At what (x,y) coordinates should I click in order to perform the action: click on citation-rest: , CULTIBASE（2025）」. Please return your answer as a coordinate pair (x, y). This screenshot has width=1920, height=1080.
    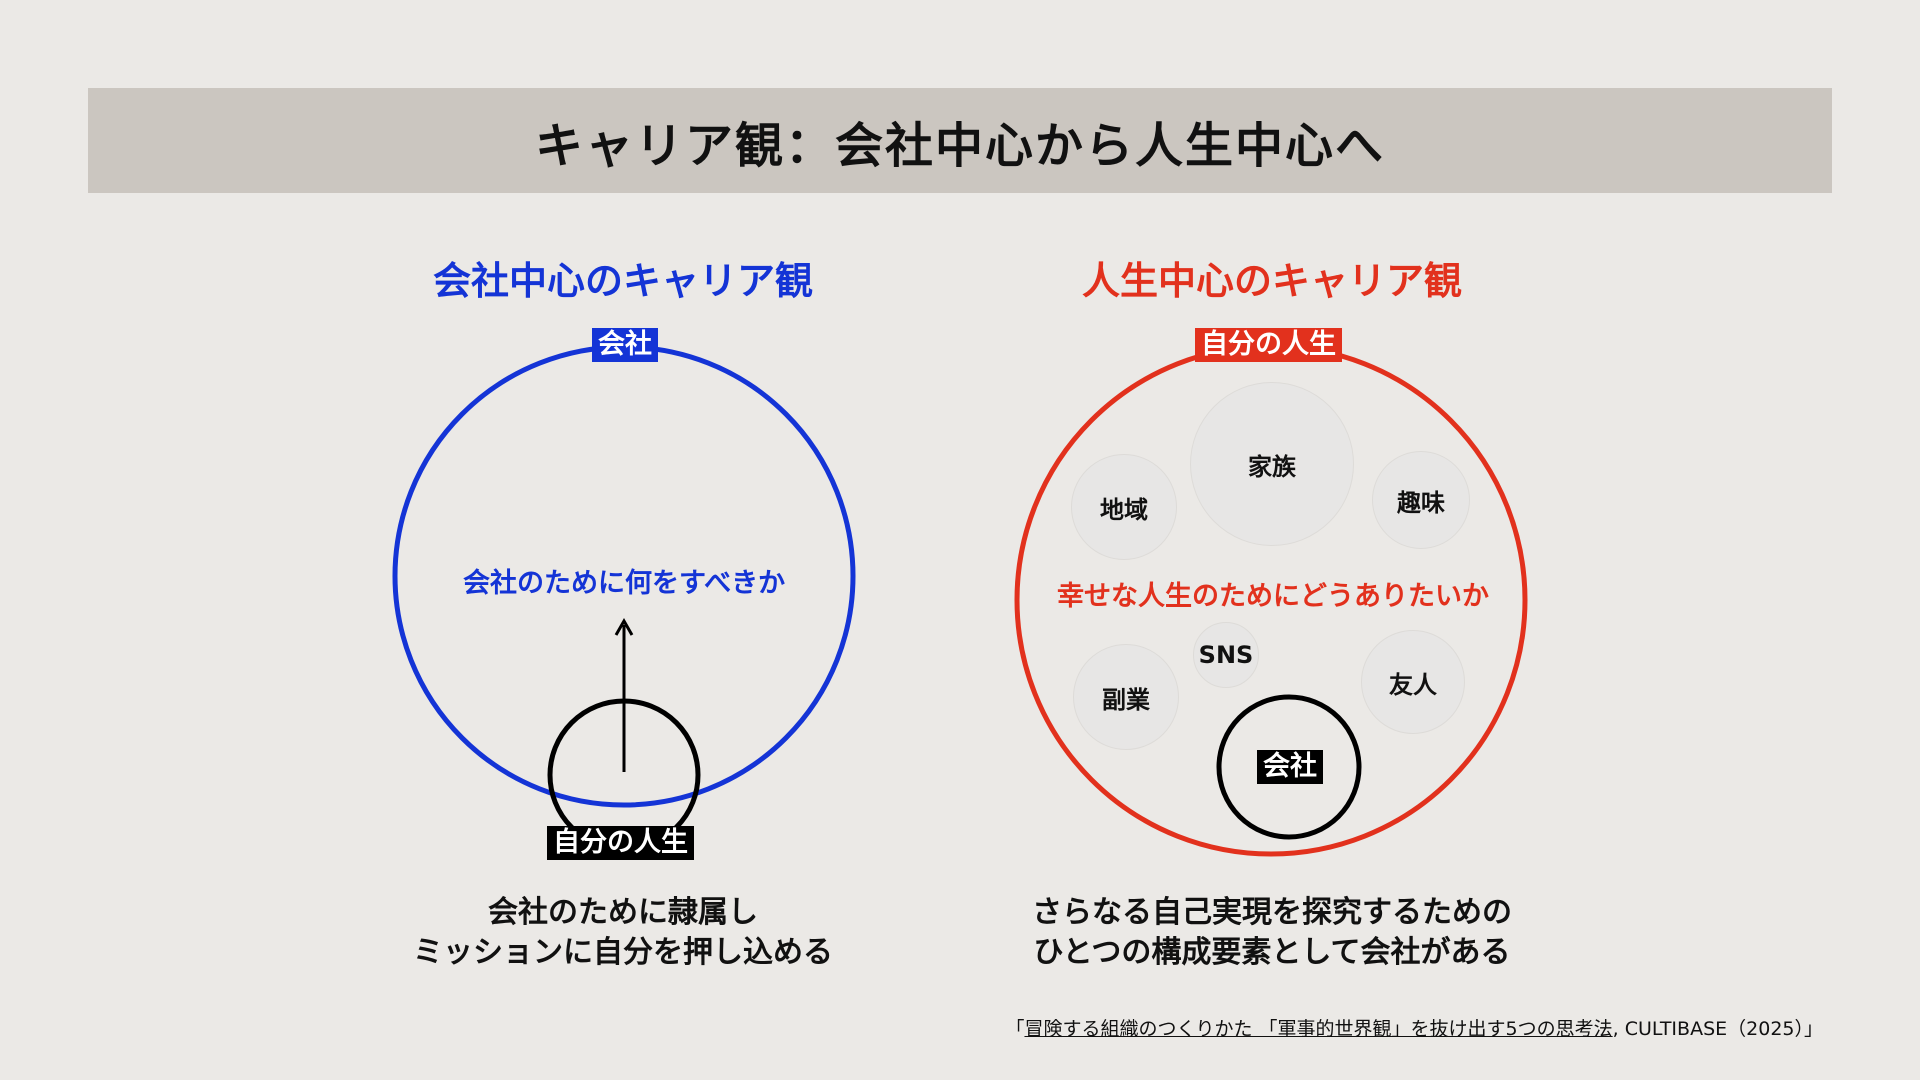
    Looking at the image, I should click on (1717, 1029).